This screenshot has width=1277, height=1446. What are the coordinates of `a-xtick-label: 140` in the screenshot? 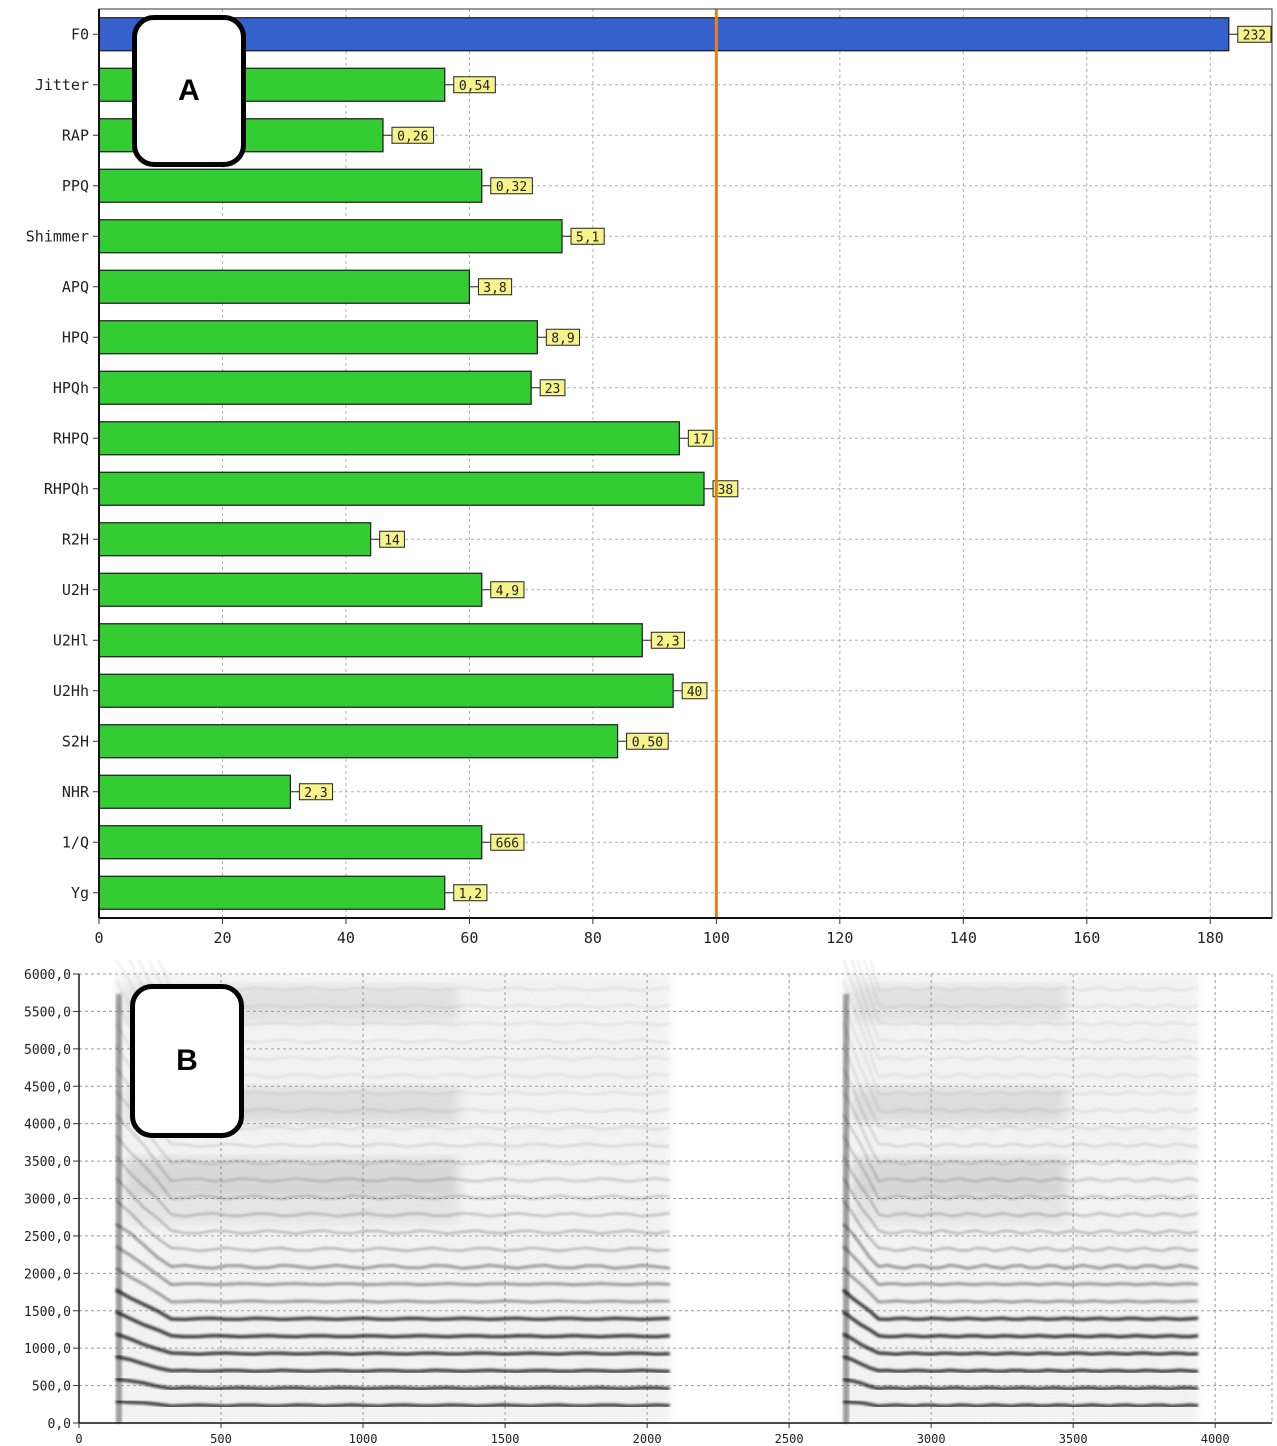 It's located at (963, 938).